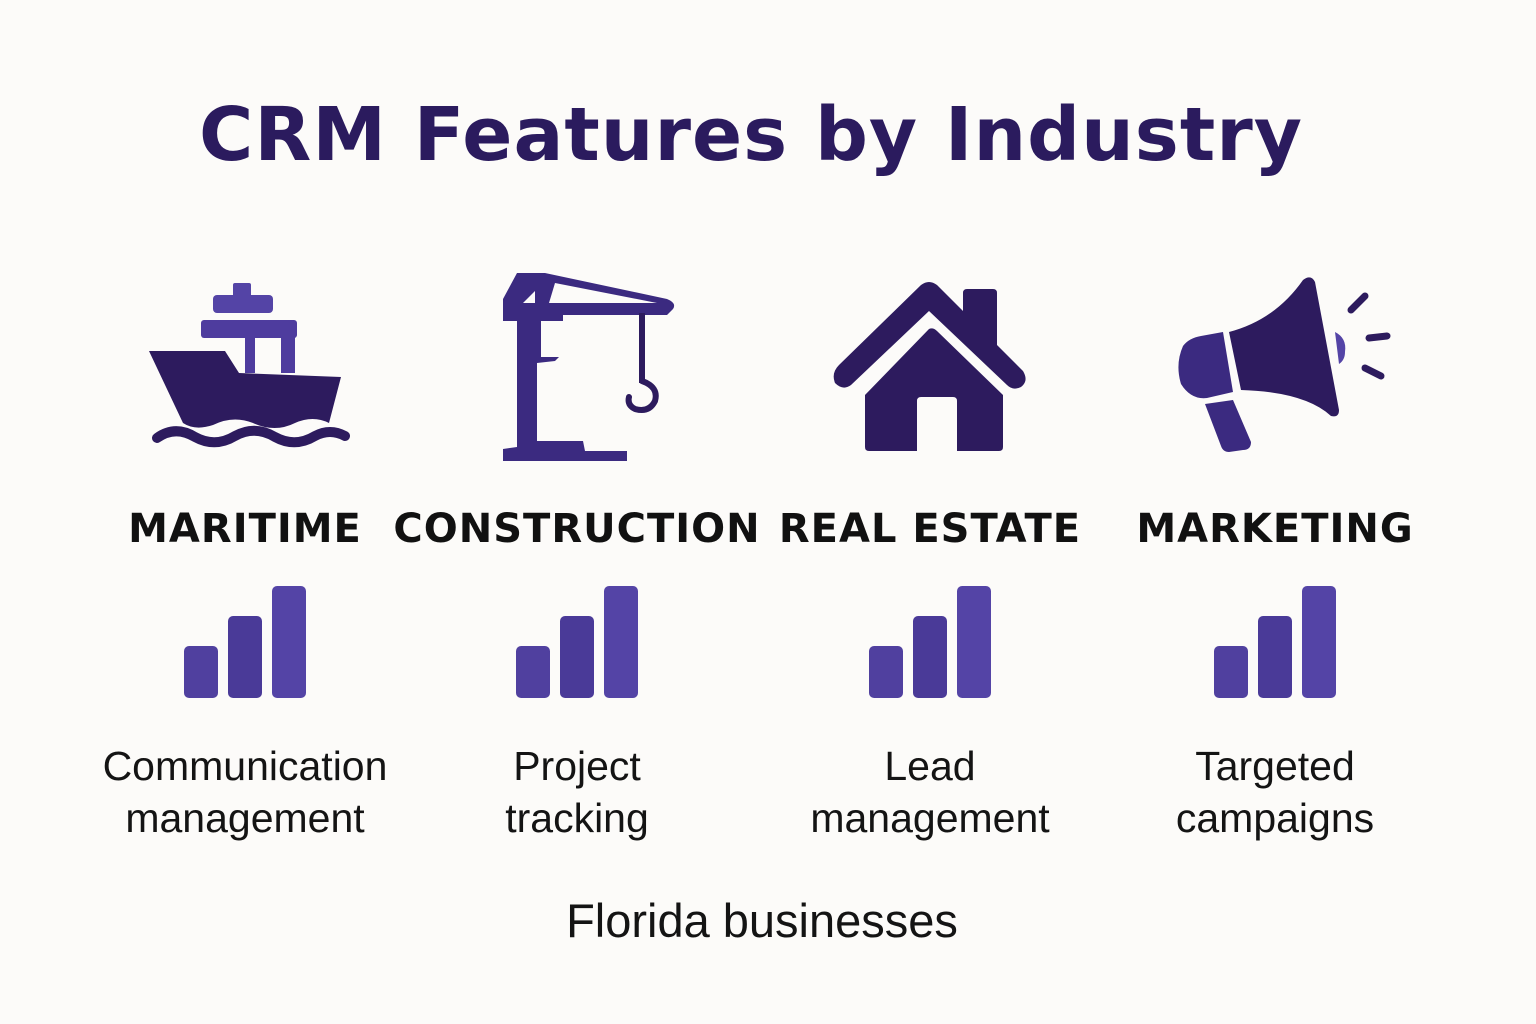 The width and height of the screenshot is (1536, 1024). I want to click on industry-label: CONSTRUCTION, so click(577, 529).